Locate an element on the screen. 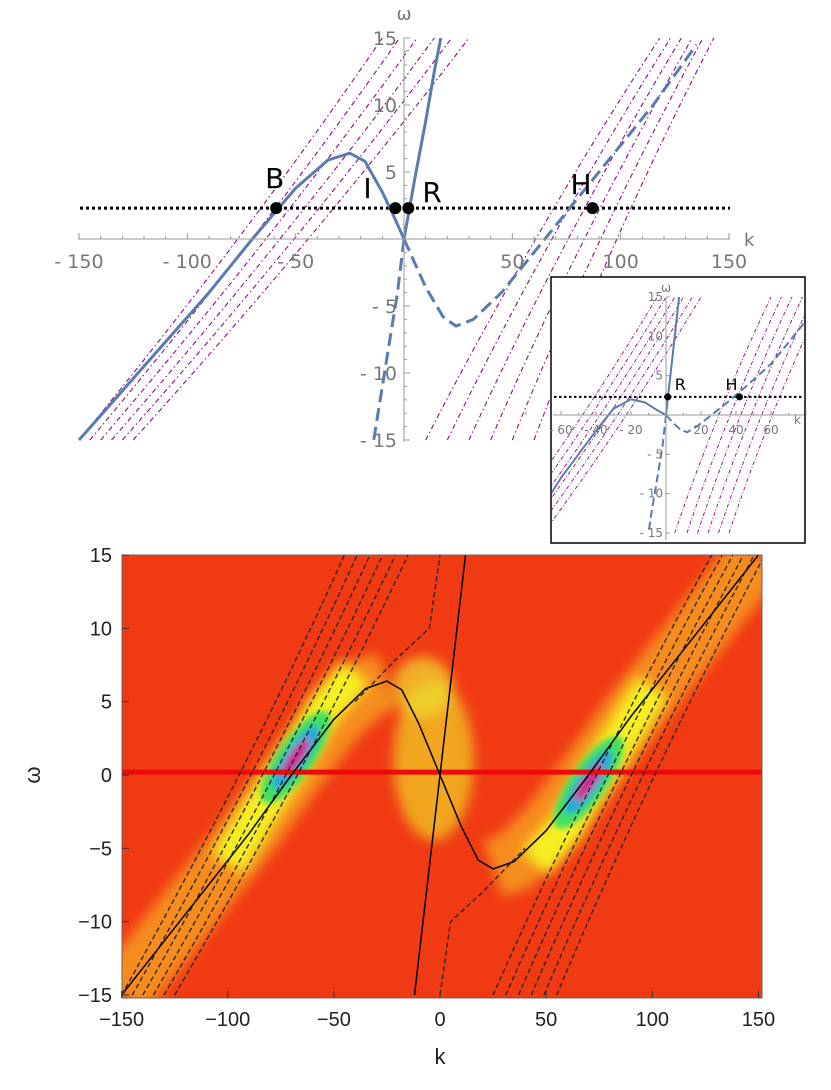 Image resolution: width=831 pixels, height=1090 pixels. inset-omega-tick-label: 5 is located at coordinates (659, 376).